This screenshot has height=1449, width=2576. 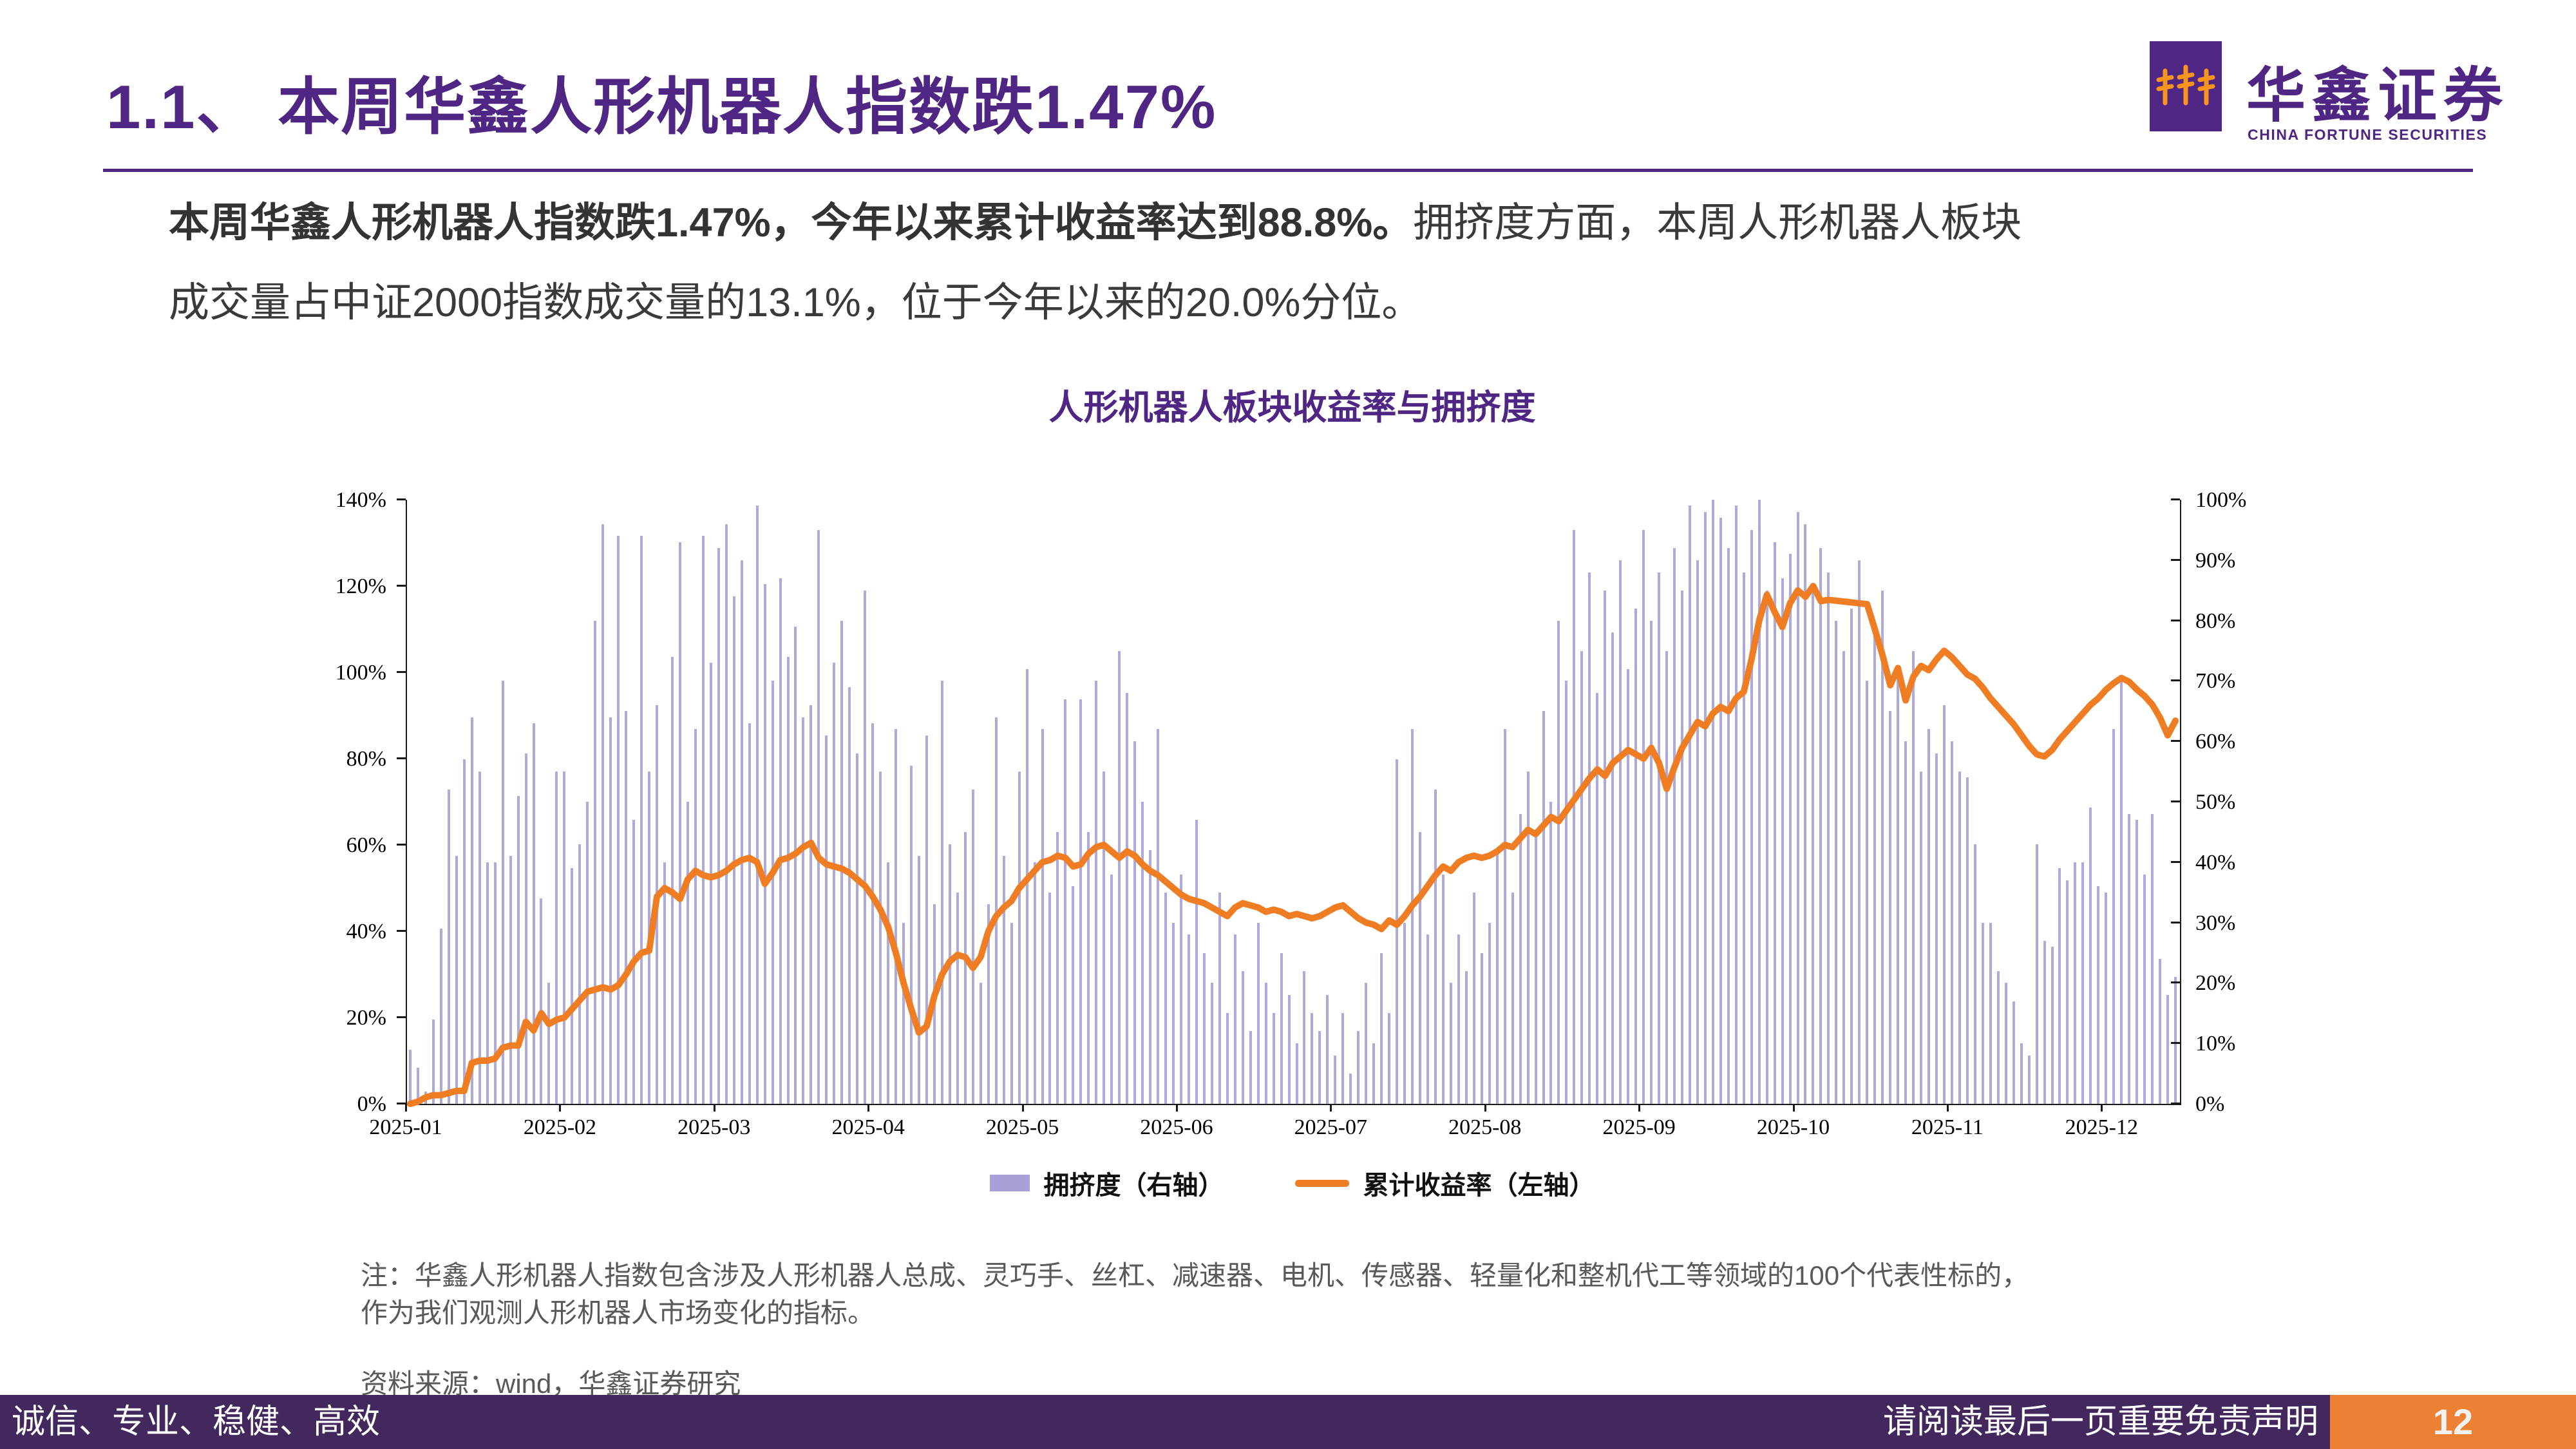 I want to click on company-logo: 华鑫证券 CHINA FORTUNE SECURITIES, so click(x=2326, y=95).